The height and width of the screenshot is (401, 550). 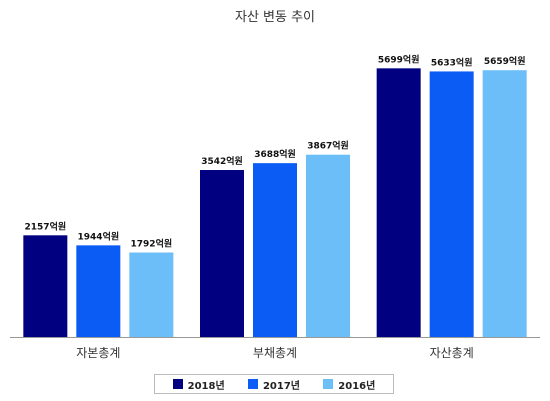 I want to click on data-label-자산총계-2017년: 5633억원, so click(x=452, y=62).